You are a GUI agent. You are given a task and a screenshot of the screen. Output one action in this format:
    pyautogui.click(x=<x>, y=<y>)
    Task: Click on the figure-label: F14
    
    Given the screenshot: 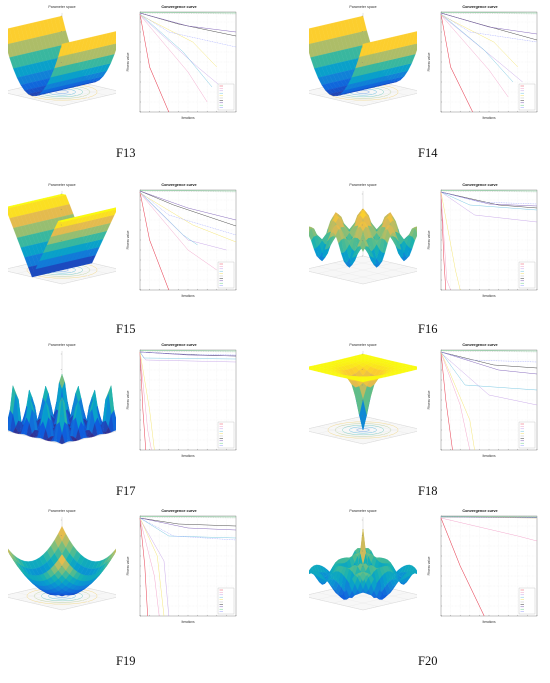 What is the action you would take?
    pyautogui.click(x=428, y=153)
    